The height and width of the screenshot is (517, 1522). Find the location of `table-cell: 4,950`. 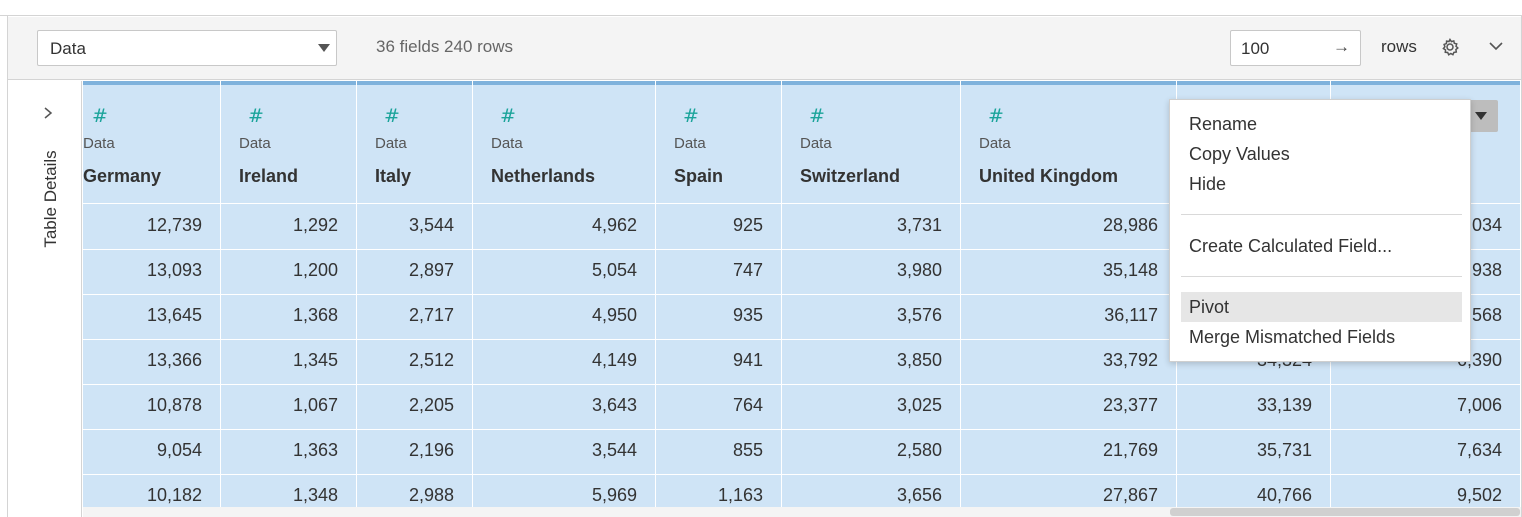

table-cell: 4,950 is located at coordinates (614, 315).